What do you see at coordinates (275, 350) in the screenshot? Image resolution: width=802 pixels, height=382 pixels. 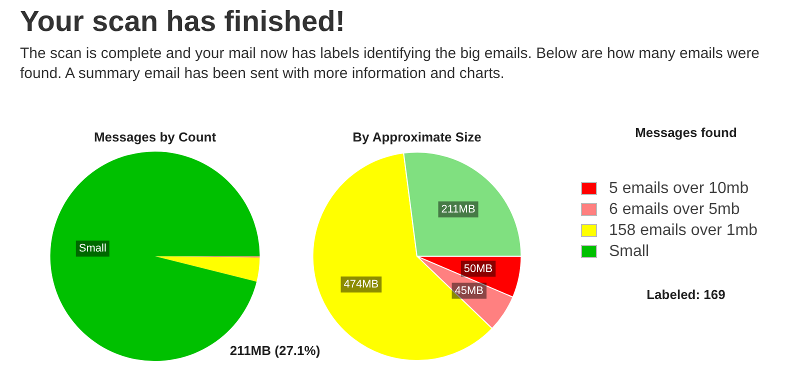 I see `text: 211MB (27.1%)` at bounding box center [275, 350].